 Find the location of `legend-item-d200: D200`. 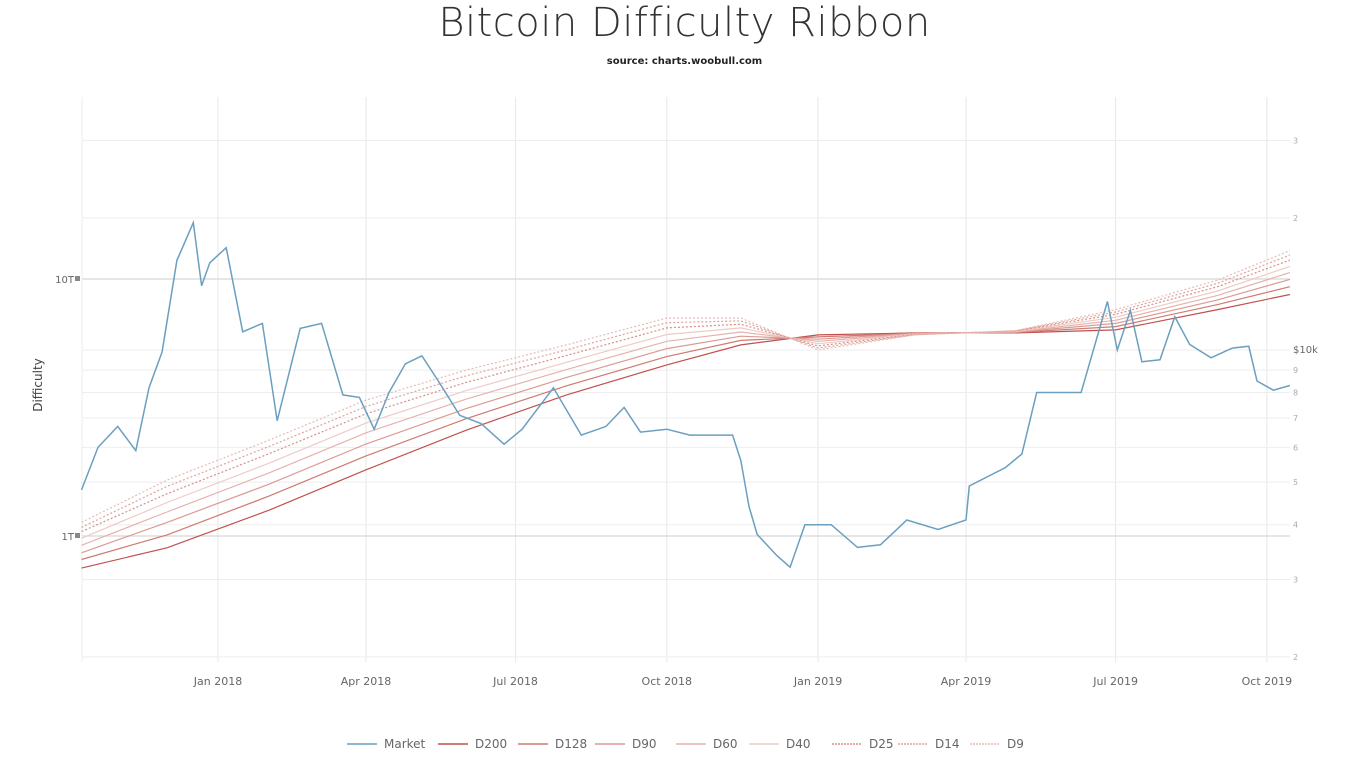

legend-item-d200: D200 is located at coordinates (472, 744).